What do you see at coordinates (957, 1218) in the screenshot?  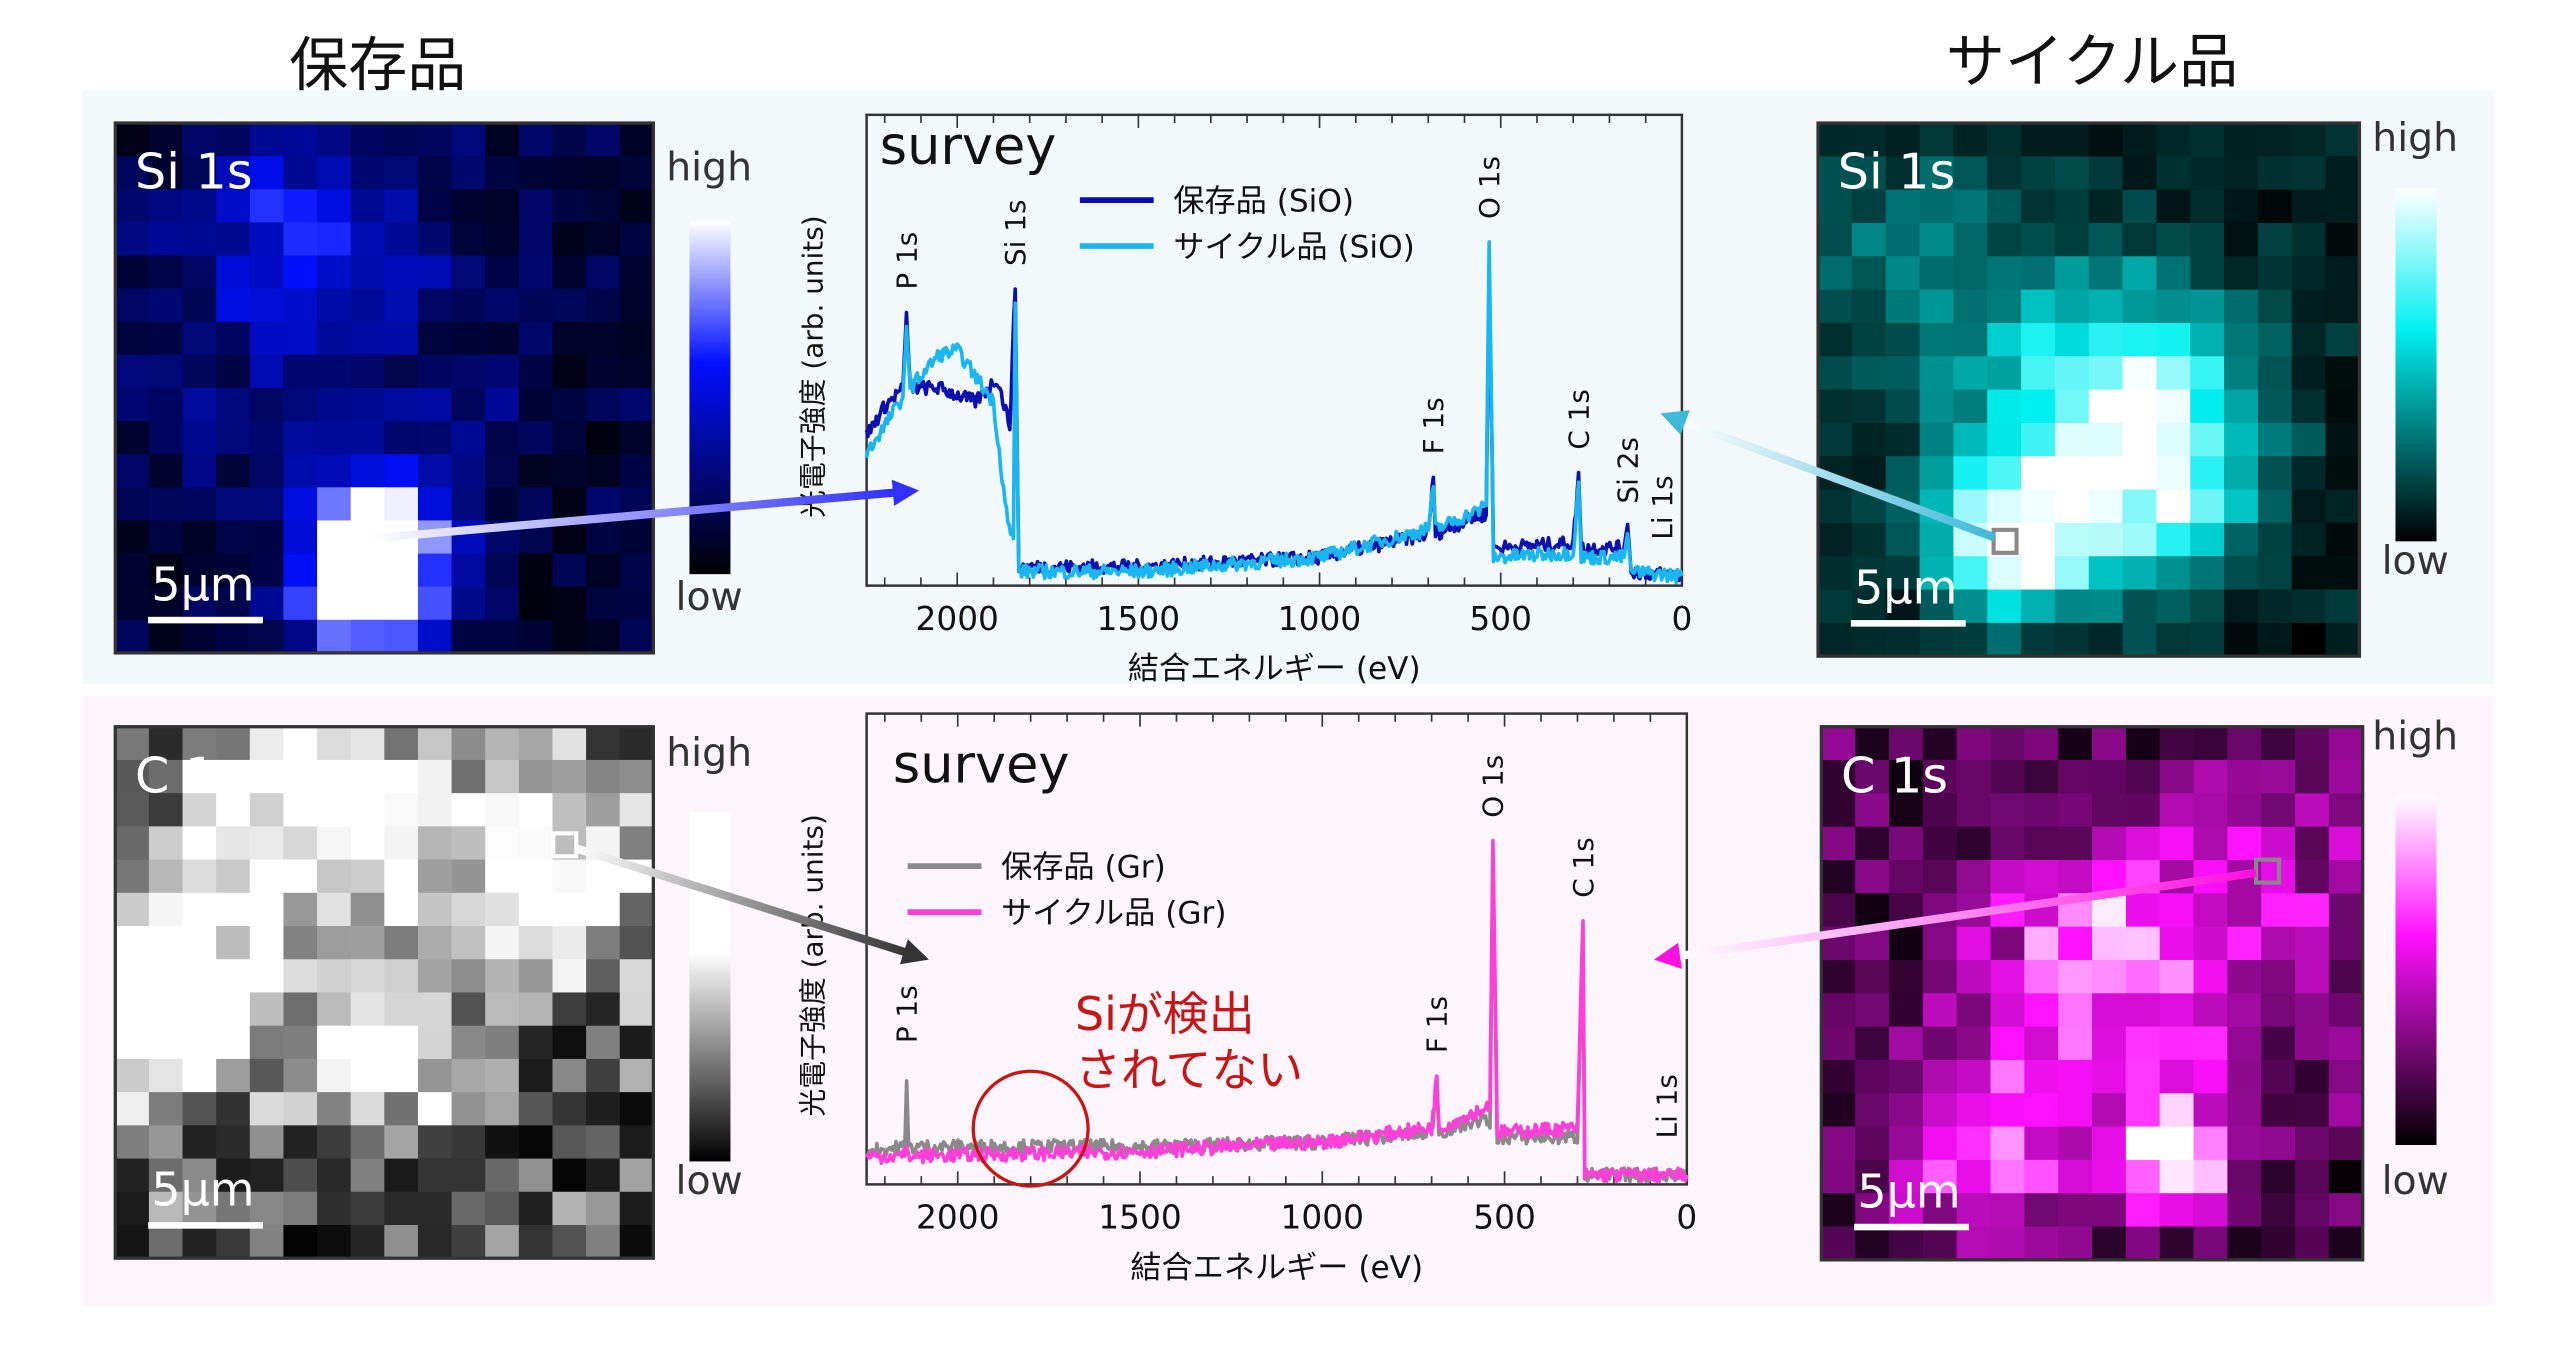 I see `x-tick-label: 2000` at bounding box center [957, 1218].